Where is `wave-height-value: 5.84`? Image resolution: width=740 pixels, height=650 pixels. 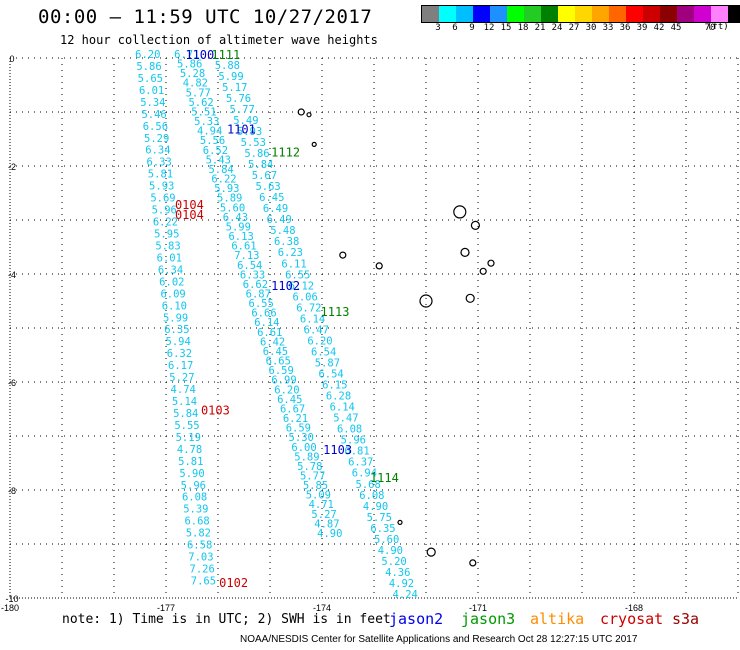 wave-height-value: 5.84 is located at coordinates (185, 414).